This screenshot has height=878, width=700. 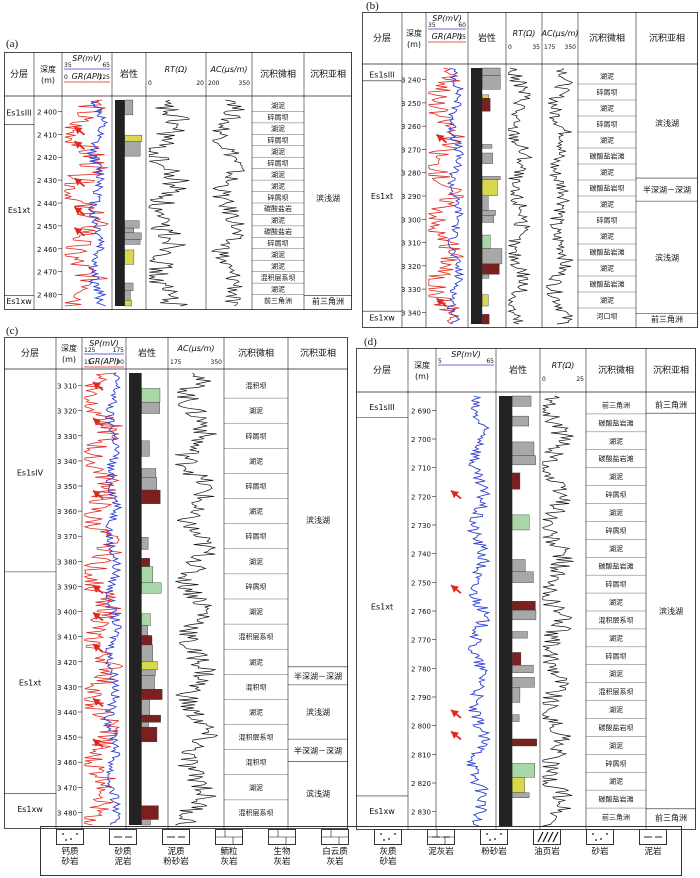 I want to click on depth-tick: 3 250, so click(x=411, y=104).